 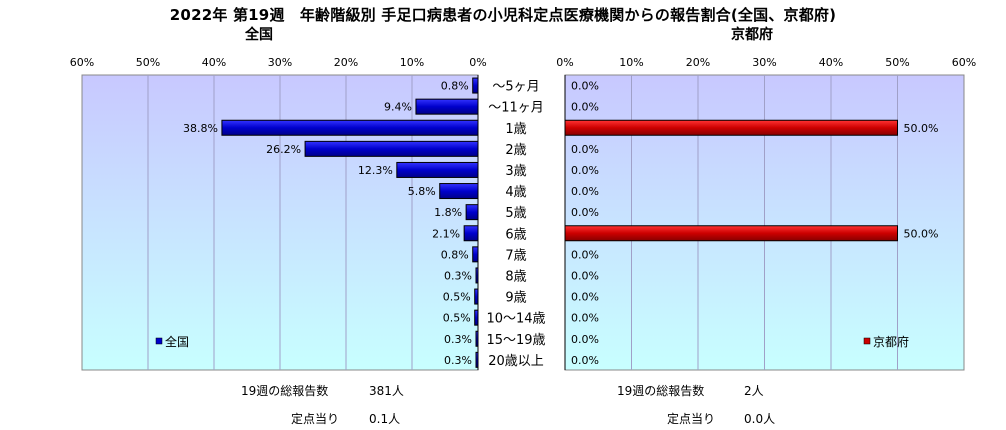 I want to click on category-label: 3歳, so click(x=515, y=171).